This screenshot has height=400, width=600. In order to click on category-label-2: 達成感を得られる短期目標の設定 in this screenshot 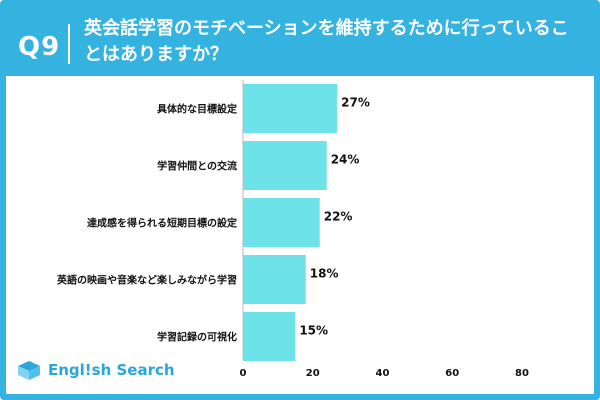, I will do `click(162, 223)`.